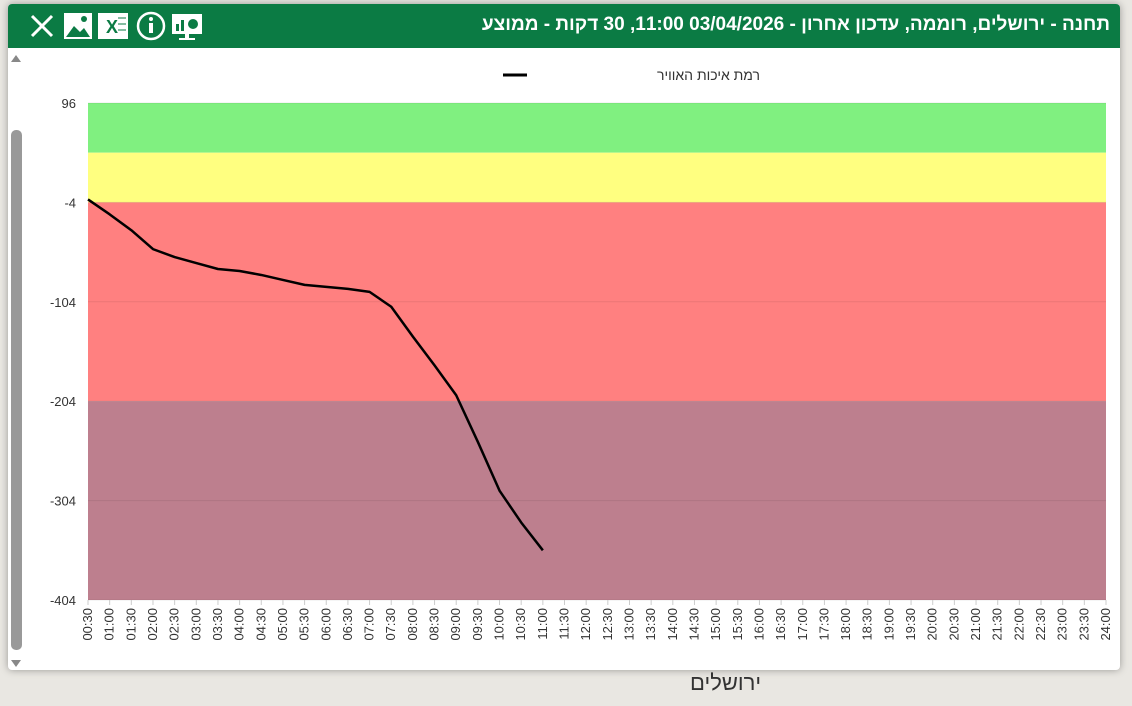 The width and height of the screenshot is (1132, 706). I want to click on x-tick-label: 19:30, so click(910, 624).